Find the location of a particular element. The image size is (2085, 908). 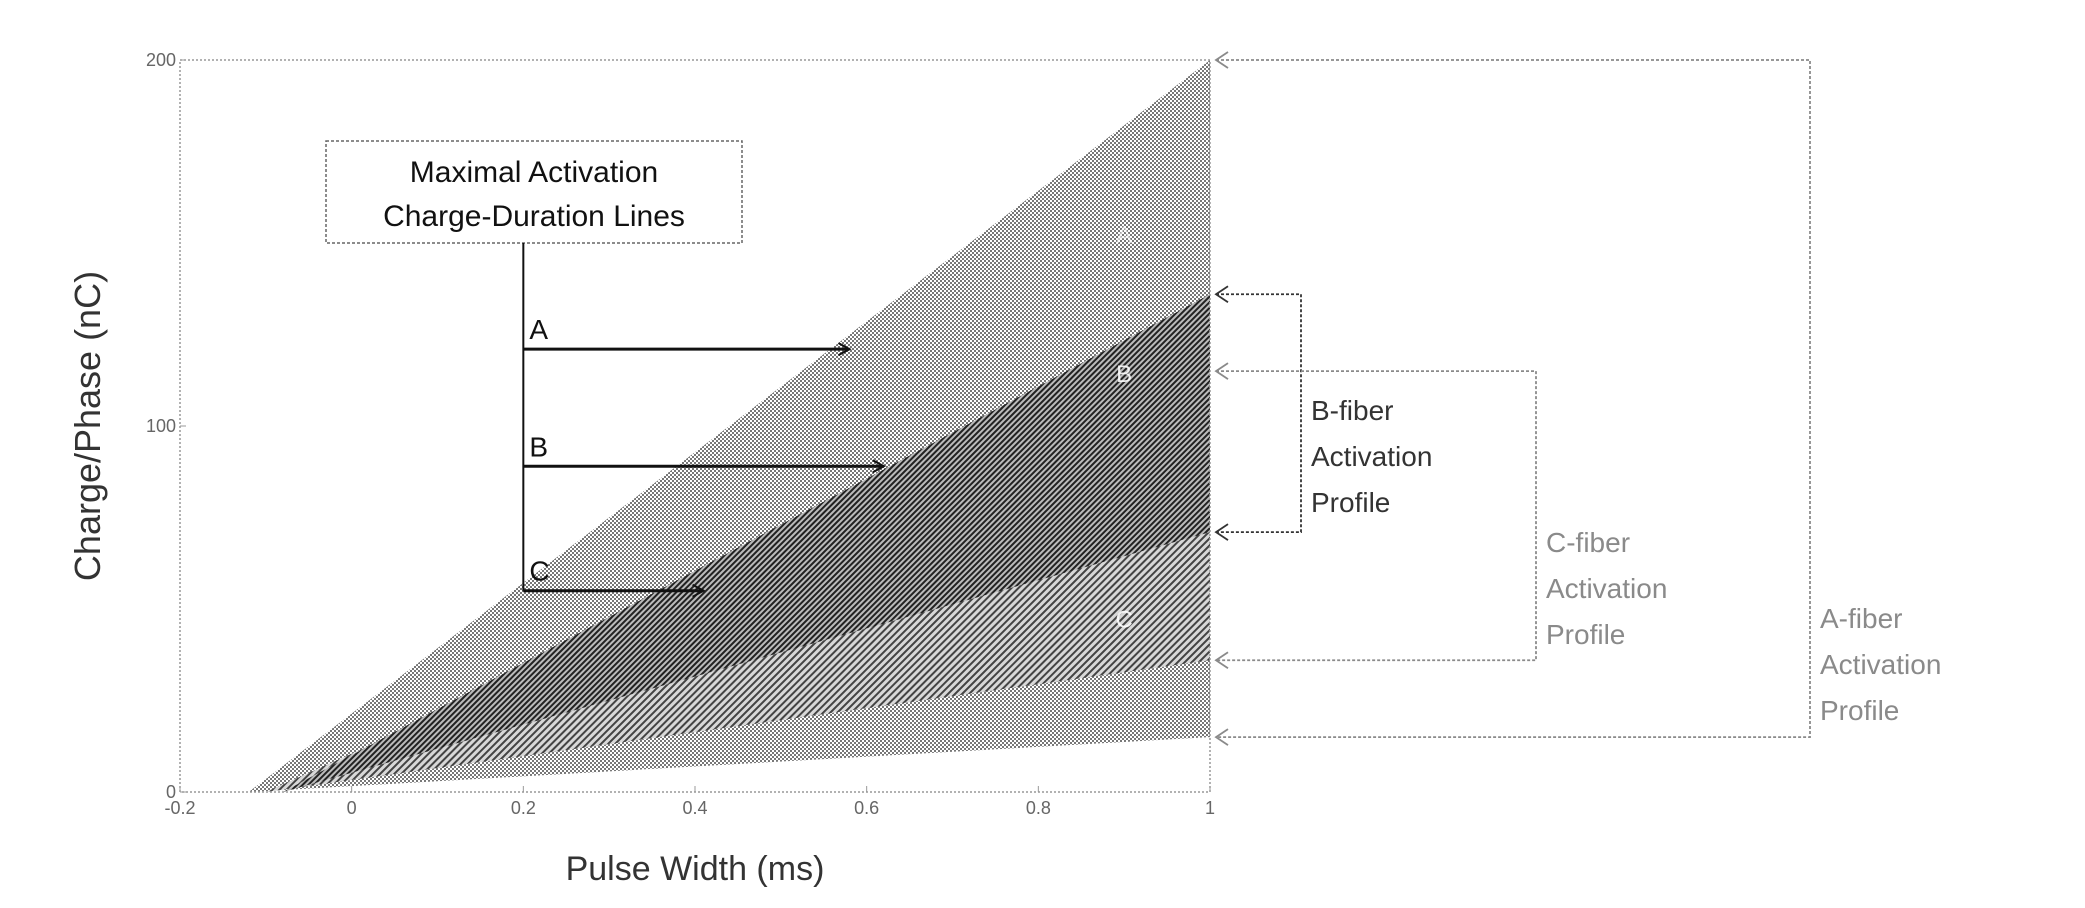

annotation-line-2: Charge-Duration Lines is located at coordinates (534, 216).